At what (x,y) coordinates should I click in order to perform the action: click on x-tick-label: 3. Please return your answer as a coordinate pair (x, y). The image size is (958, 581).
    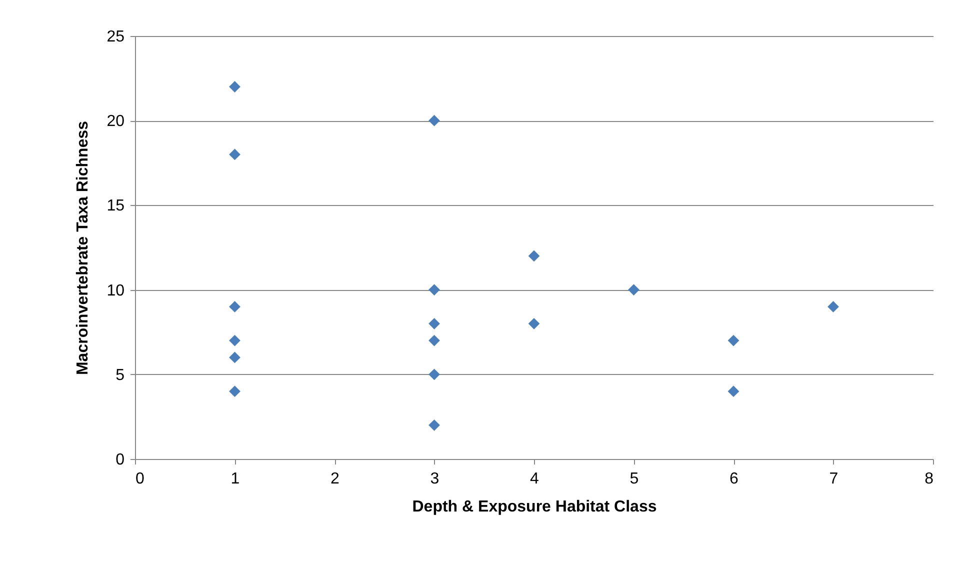
    Looking at the image, I should click on (435, 479).